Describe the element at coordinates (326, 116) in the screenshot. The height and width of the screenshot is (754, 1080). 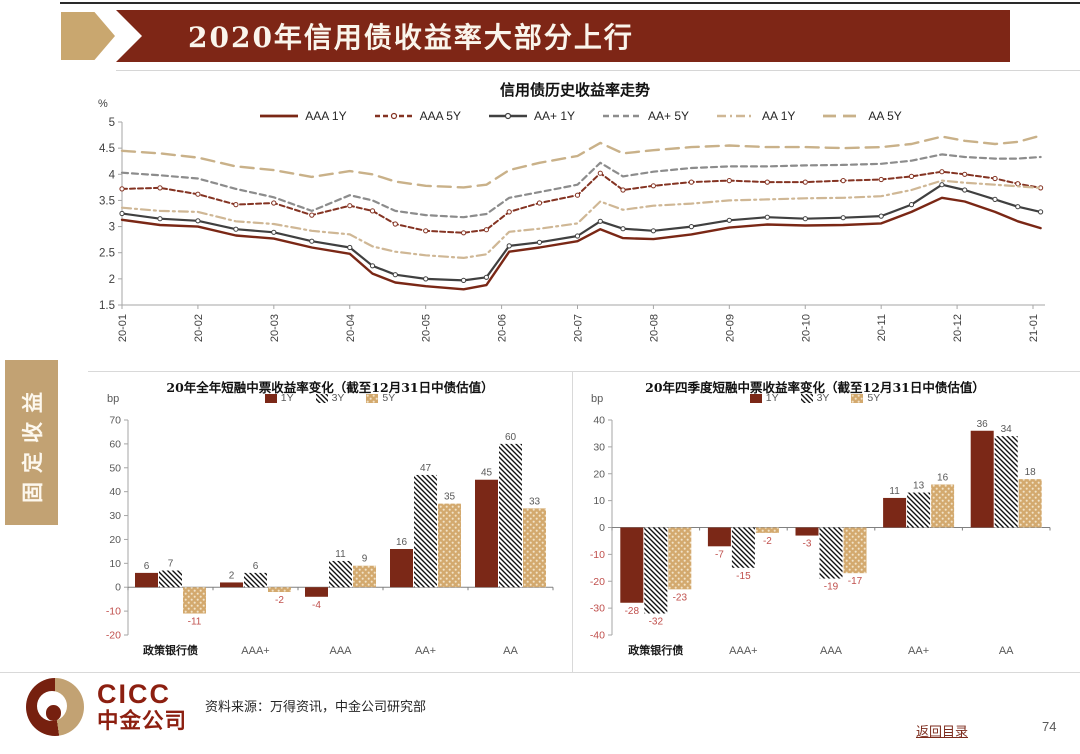
I see `legend-label: AAA 1Y` at that location.